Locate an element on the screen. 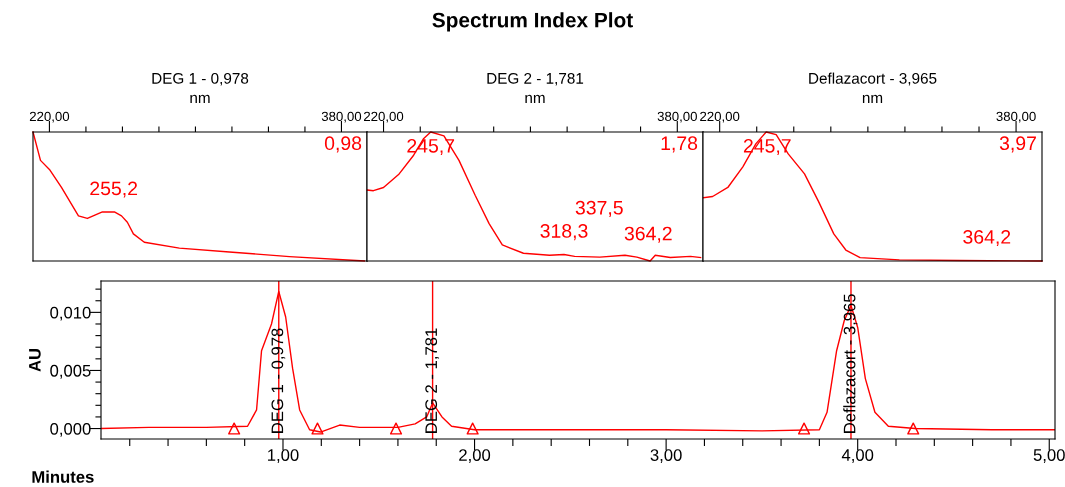 The height and width of the screenshot is (487, 1065). x-tick-label: 4,00 is located at coordinates (857, 456).